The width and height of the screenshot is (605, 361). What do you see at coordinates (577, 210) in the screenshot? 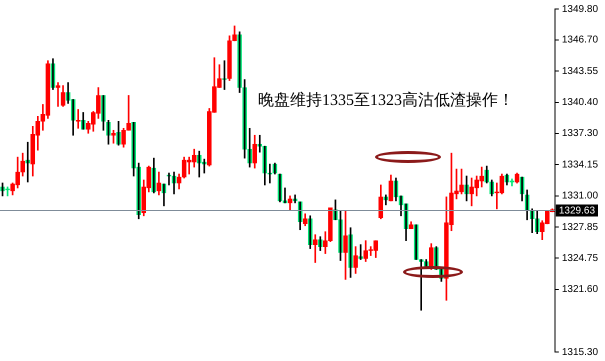
I see `ref-line-label: 1329.63` at bounding box center [577, 210].